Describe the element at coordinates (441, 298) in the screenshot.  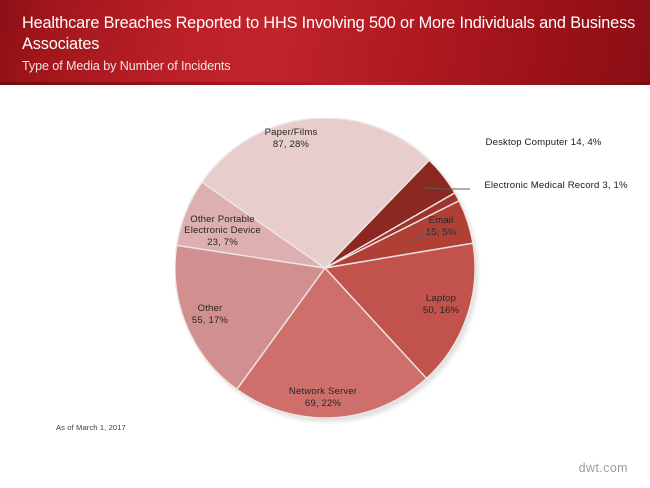
I see `pie-label-name: Laptop` at that location.